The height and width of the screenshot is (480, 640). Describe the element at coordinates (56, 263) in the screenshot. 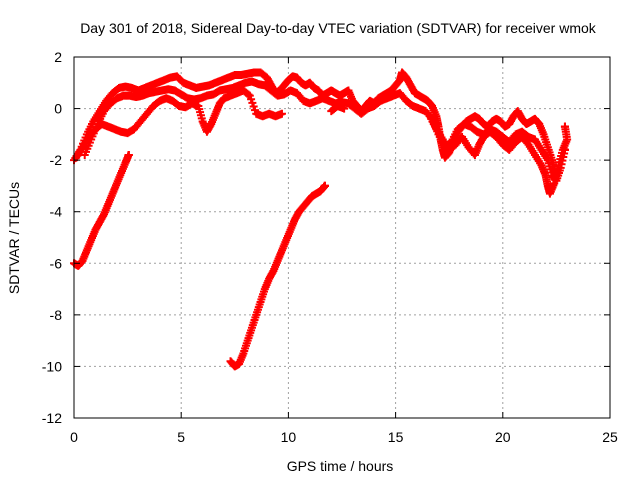

I see `y-tick-label: -6` at that location.